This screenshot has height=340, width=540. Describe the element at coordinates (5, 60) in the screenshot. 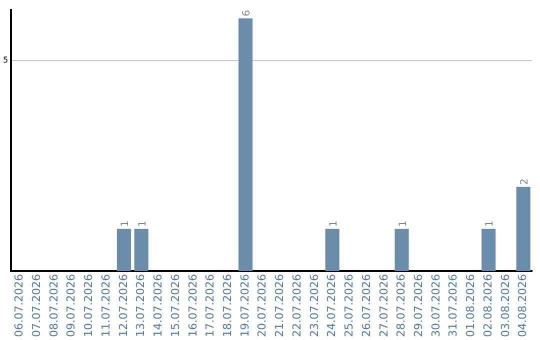

I see `y-tick-label: 5` at that location.